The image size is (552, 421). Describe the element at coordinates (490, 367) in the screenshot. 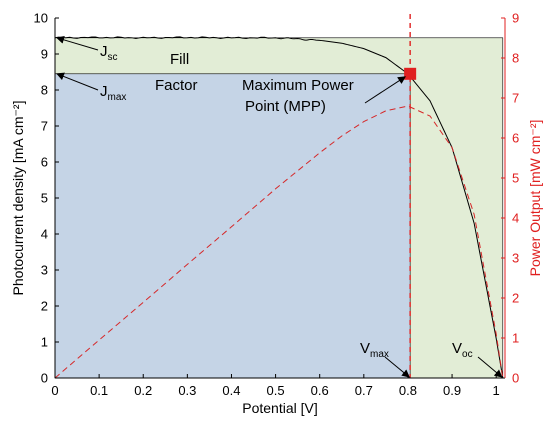

I see `voc-arrow` at that location.